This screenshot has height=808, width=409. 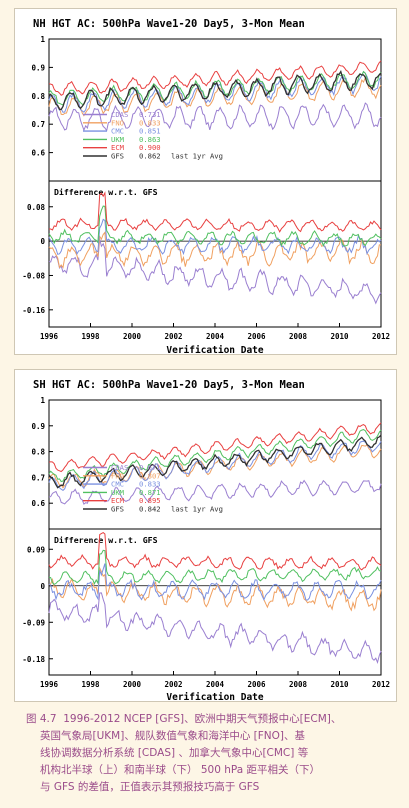 What do you see at coordinates (33, 622) in the screenshot?
I see `bottom-y-tick-label: -0.09` at bounding box center [33, 622].